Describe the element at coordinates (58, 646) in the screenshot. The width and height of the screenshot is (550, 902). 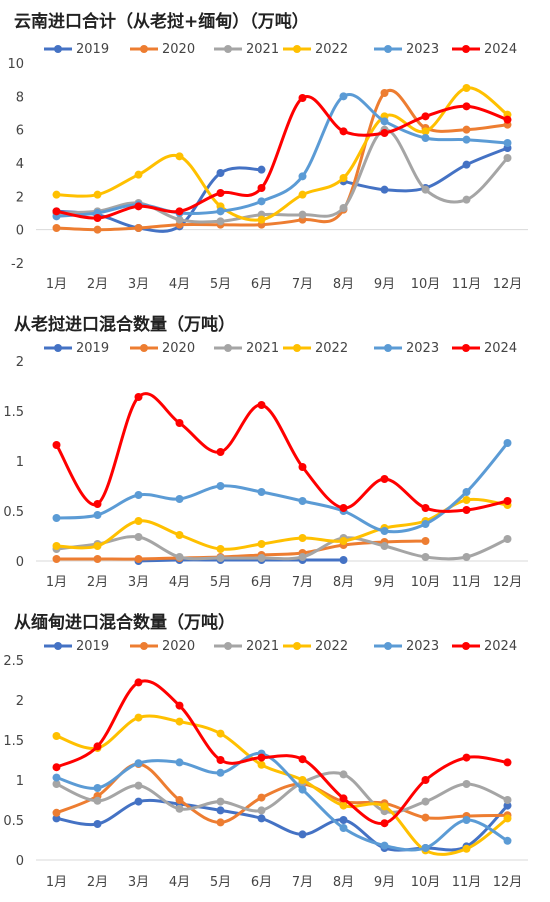
I see `legend-marker-2019` at that location.